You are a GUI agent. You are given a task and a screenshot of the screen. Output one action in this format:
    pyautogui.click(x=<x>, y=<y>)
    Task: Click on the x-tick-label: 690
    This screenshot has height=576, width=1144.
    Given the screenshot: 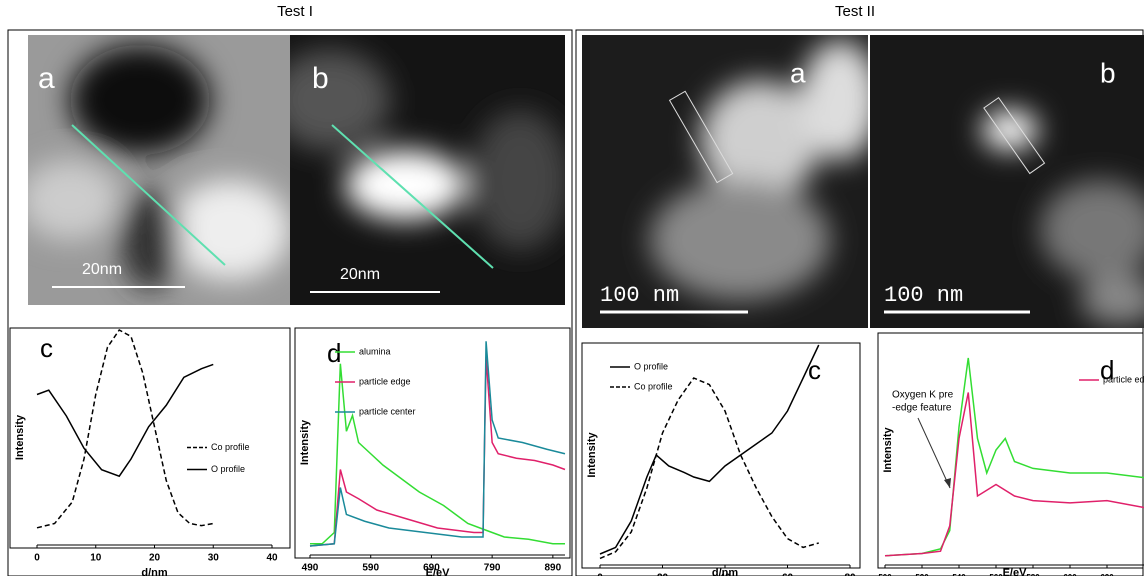 What is the action you would take?
    pyautogui.click(x=431, y=568)
    